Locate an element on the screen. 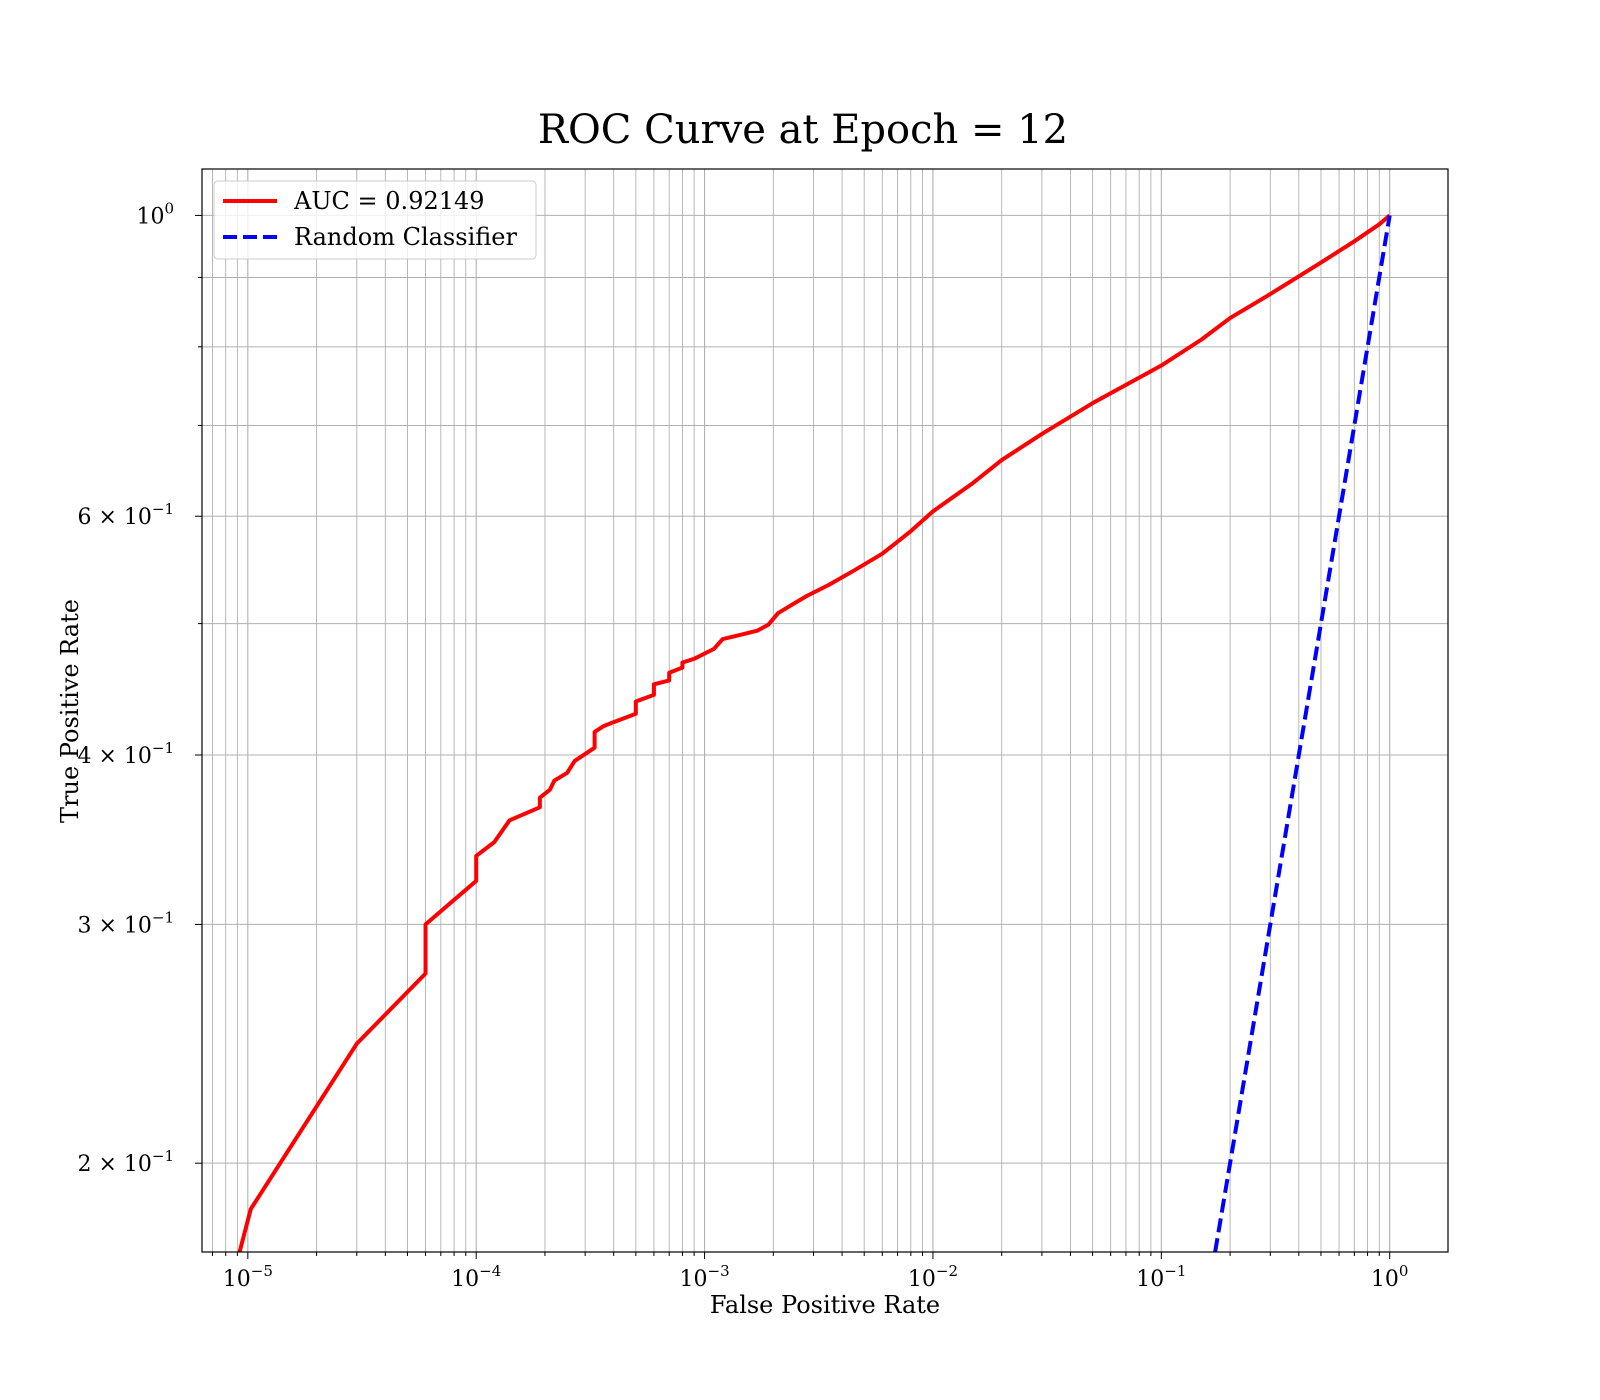 The width and height of the screenshot is (1600, 1400). chart-title: ROC Curve at Epoch = 12 is located at coordinates (803, 130).